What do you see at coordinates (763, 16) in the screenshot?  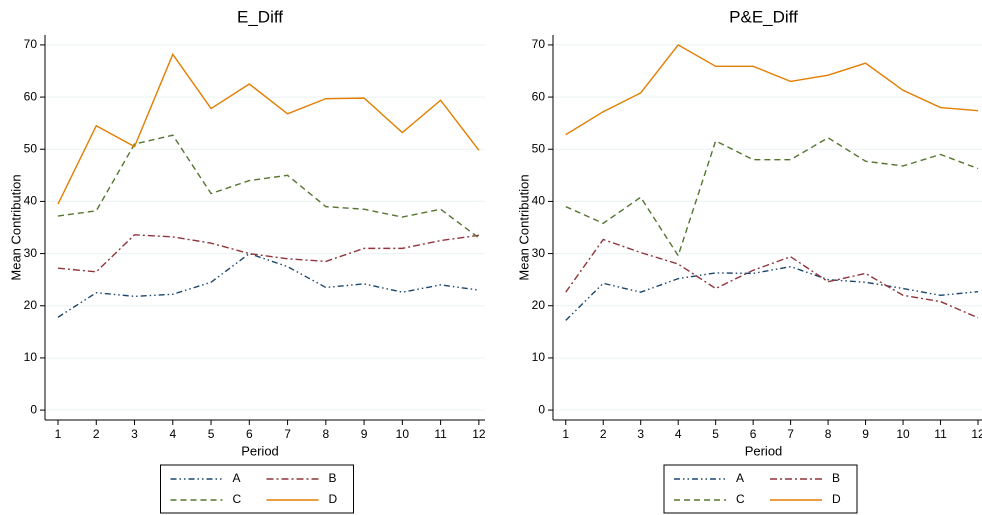 I see `chart-title: P&E_Diff` at bounding box center [763, 16].